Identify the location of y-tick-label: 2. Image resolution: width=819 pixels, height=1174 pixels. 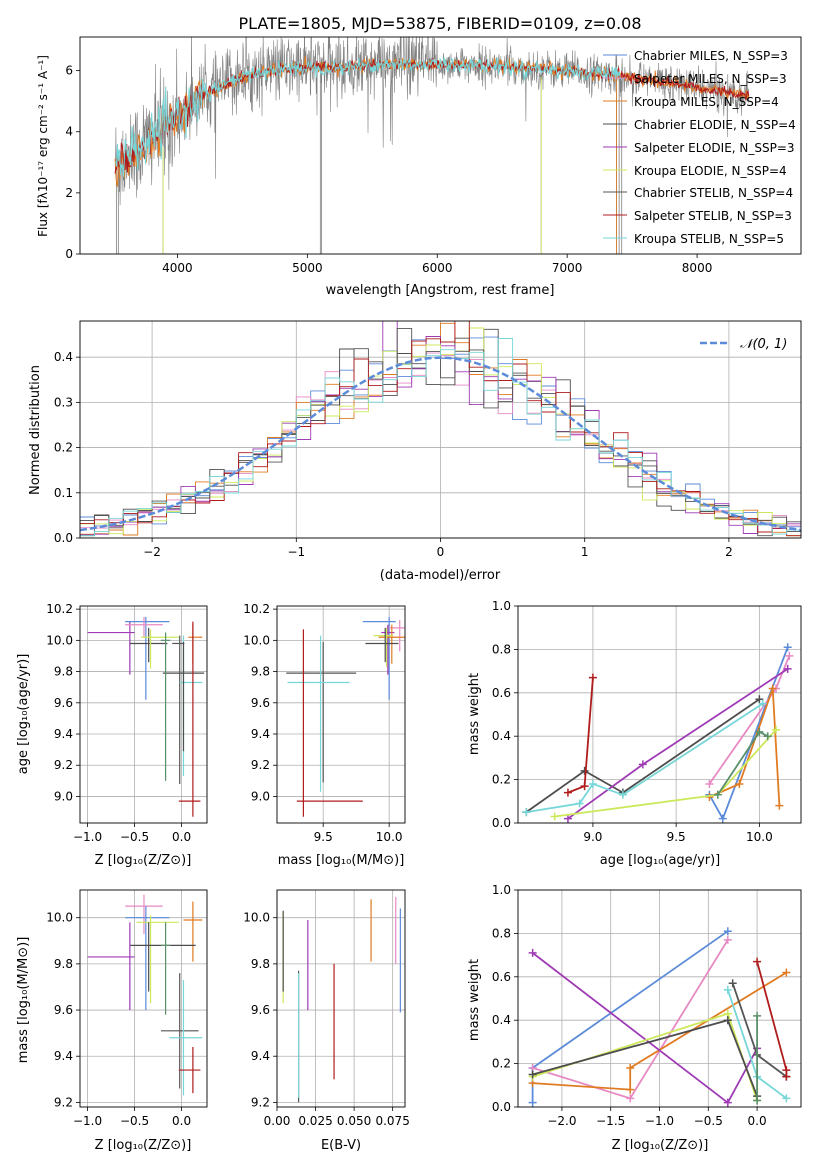
(69, 193).